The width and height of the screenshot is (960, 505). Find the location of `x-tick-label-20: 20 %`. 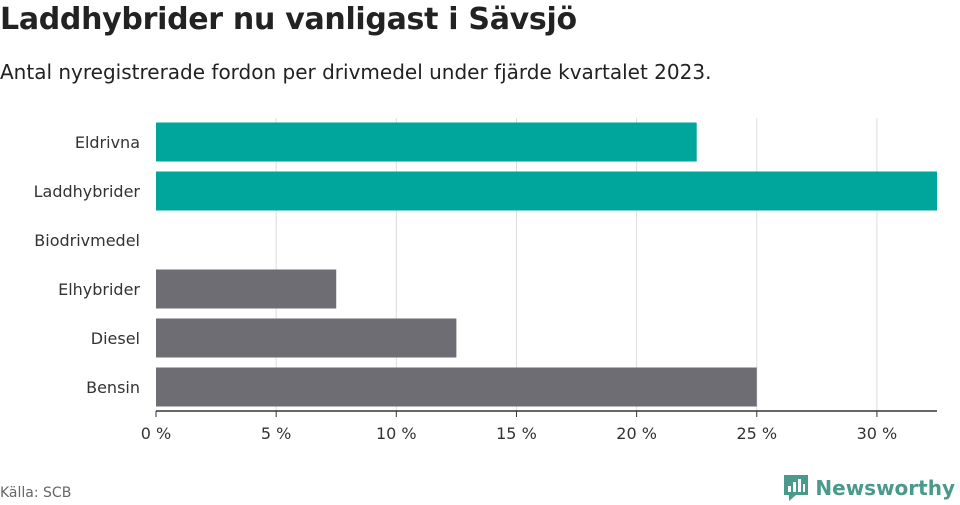

x-tick-label-20: 20 % is located at coordinates (636, 433).